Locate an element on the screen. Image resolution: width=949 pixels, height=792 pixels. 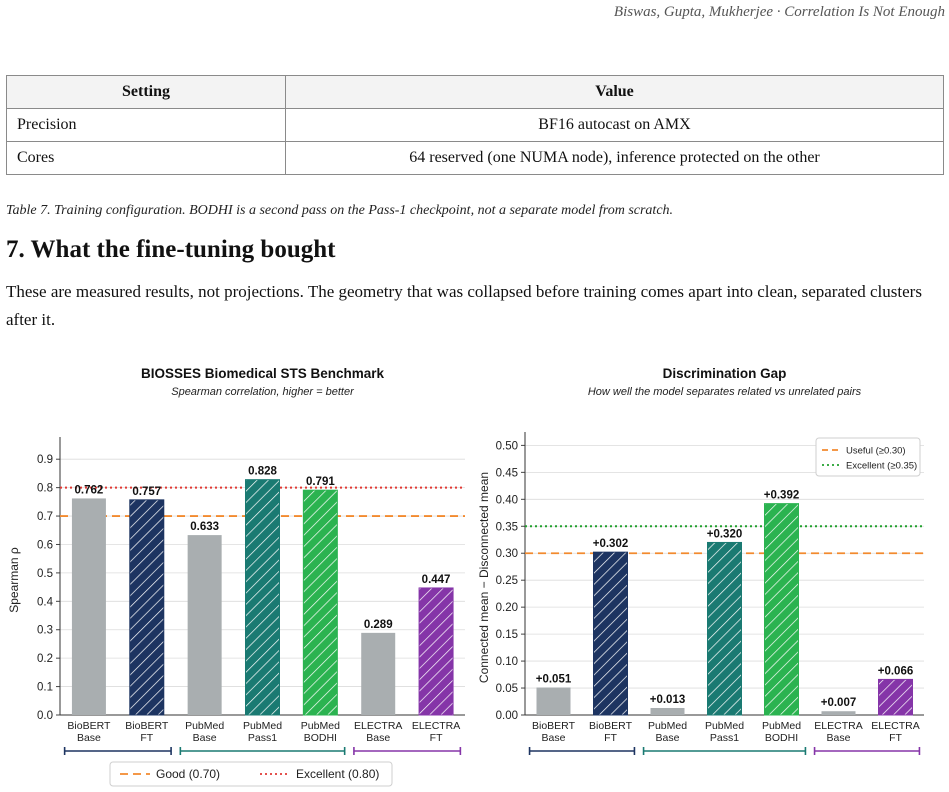
y-axis-label: Spearman ρ is located at coordinates (14, 580).